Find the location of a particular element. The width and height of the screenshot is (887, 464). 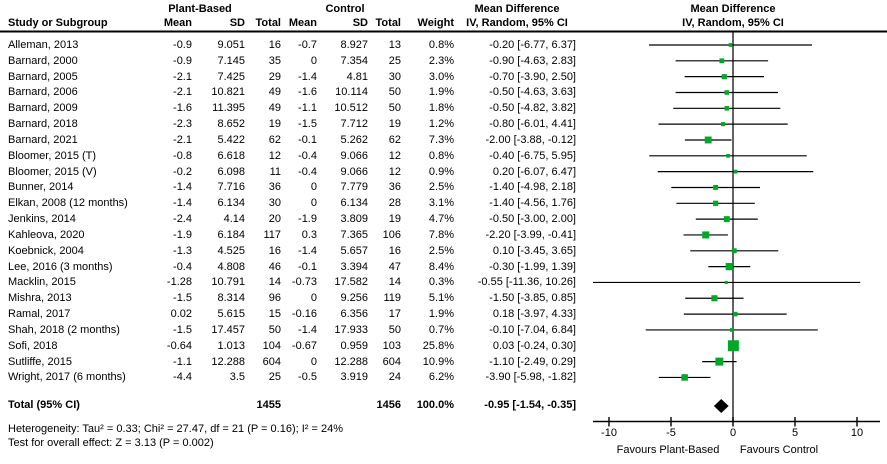

col-header-sd-plant: SD is located at coordinates (237, 23).